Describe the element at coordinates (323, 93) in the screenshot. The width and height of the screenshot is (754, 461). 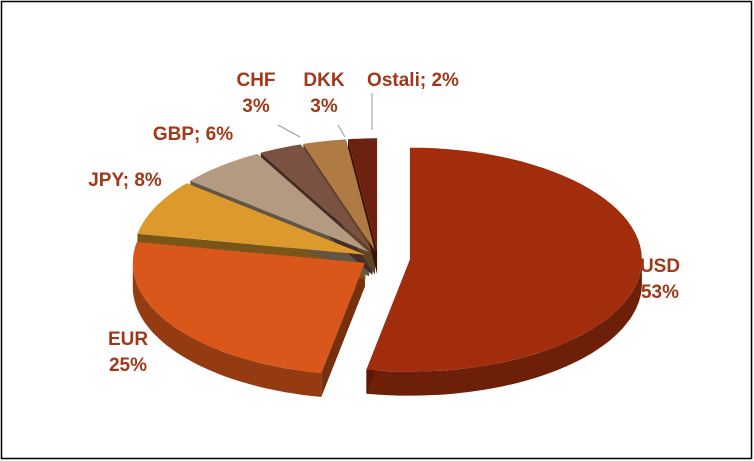
I see `data-label: DKK 3%` at that location.